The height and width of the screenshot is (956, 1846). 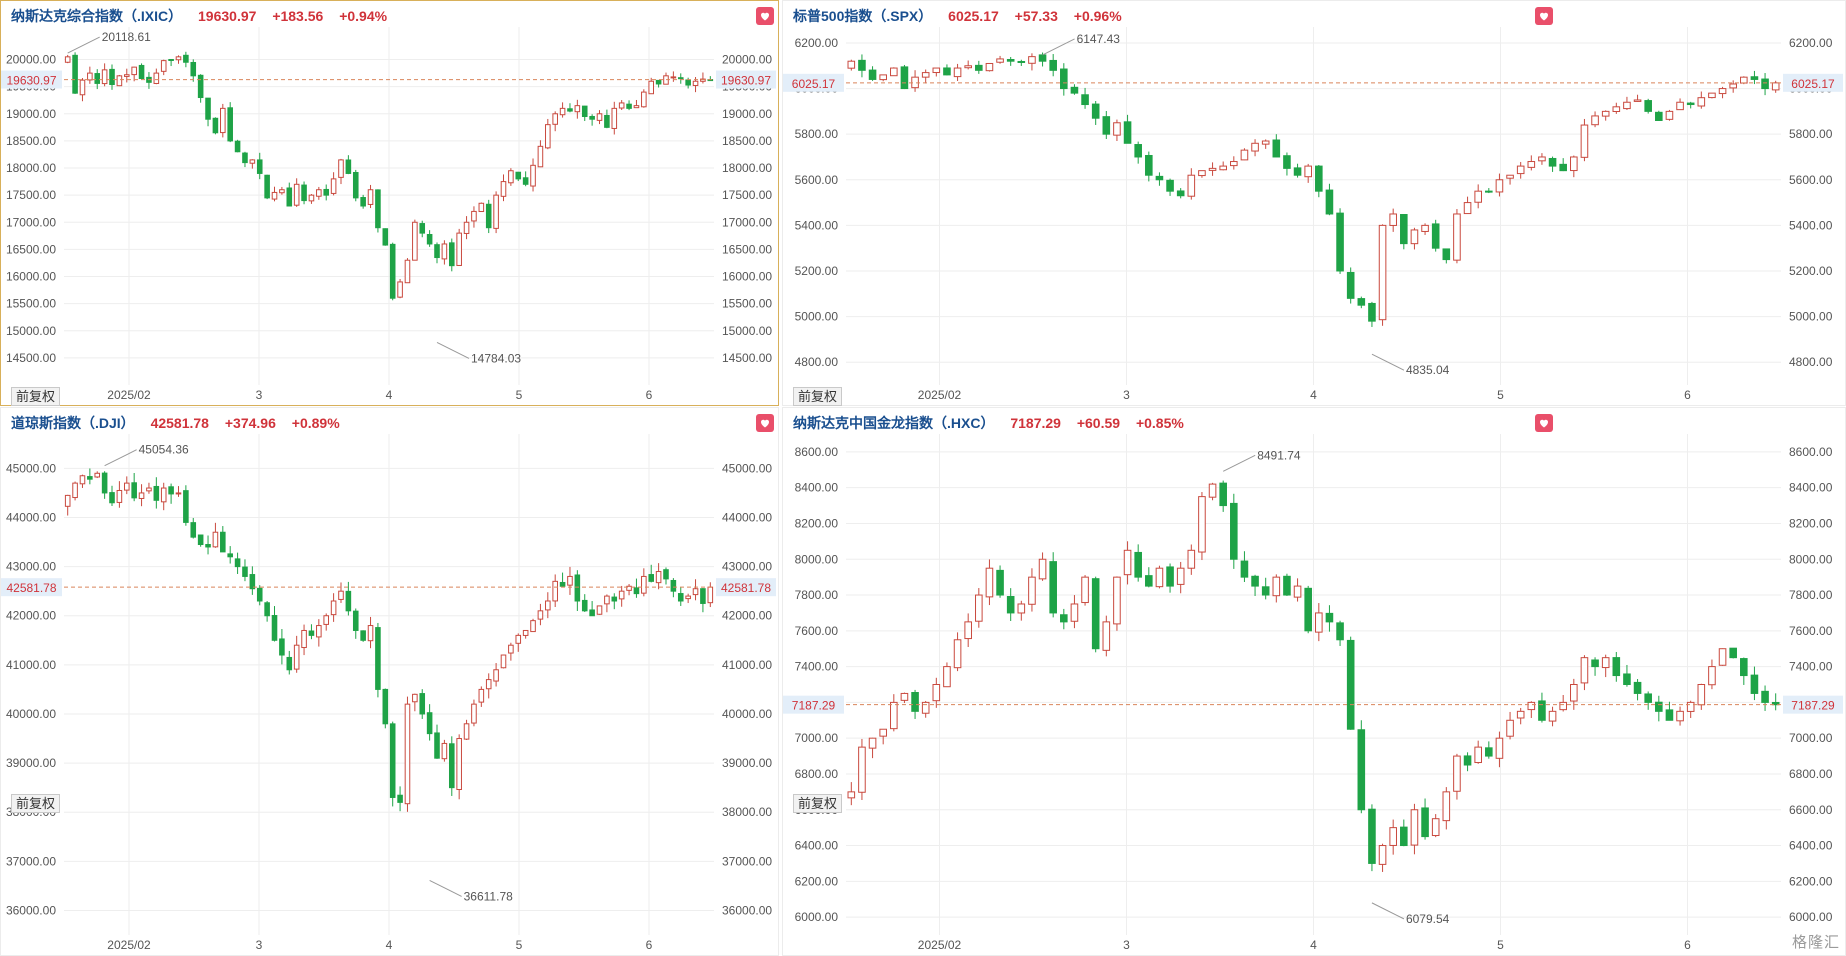 What do you see at coordinates (1813, 82) in the screenshot?
I see `last-price-label-right-bg` at bounding box center [1813, 82].